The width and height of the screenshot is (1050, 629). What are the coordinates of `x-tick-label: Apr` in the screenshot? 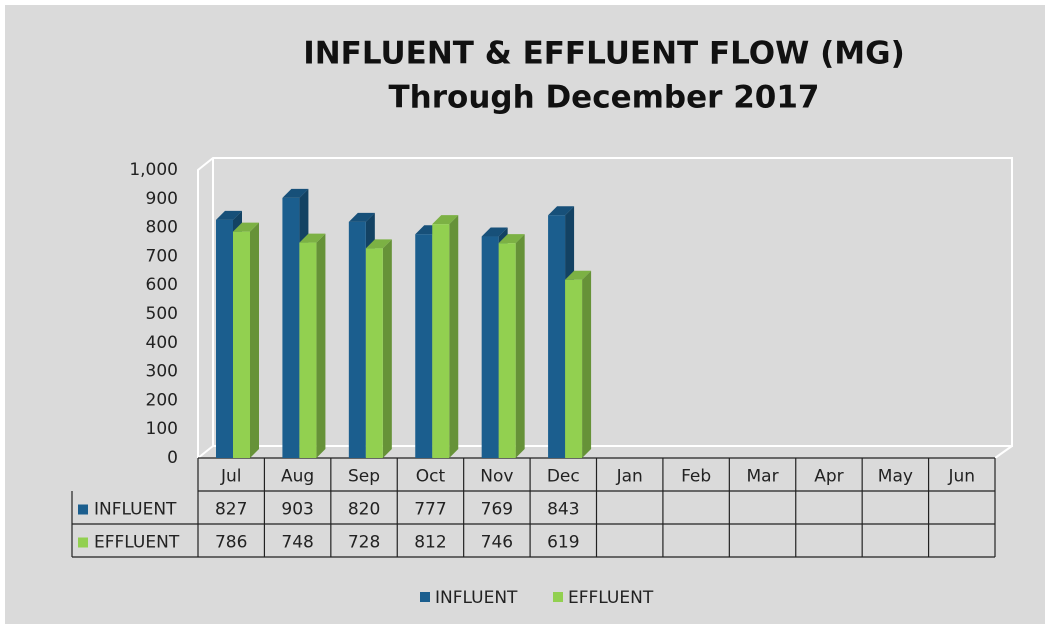 It's located at (828, 477).